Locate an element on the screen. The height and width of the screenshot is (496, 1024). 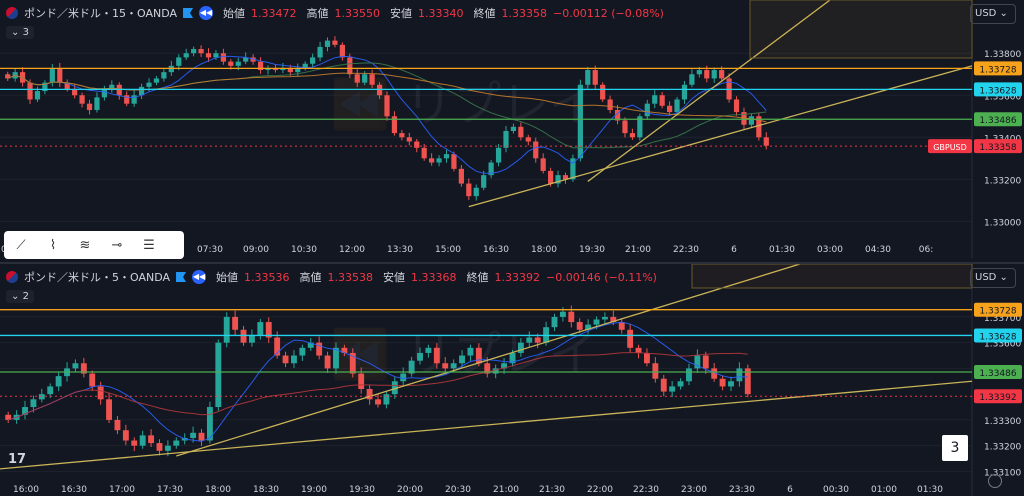
market-status-icon is located at coordinates (188, 13).